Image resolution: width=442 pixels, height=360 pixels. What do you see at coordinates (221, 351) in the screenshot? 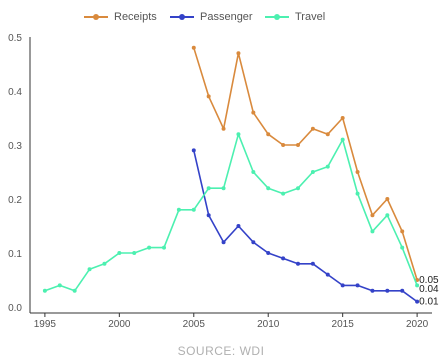
I see `source-note: SOURCE: WDI` at bounding box center [221, 351].